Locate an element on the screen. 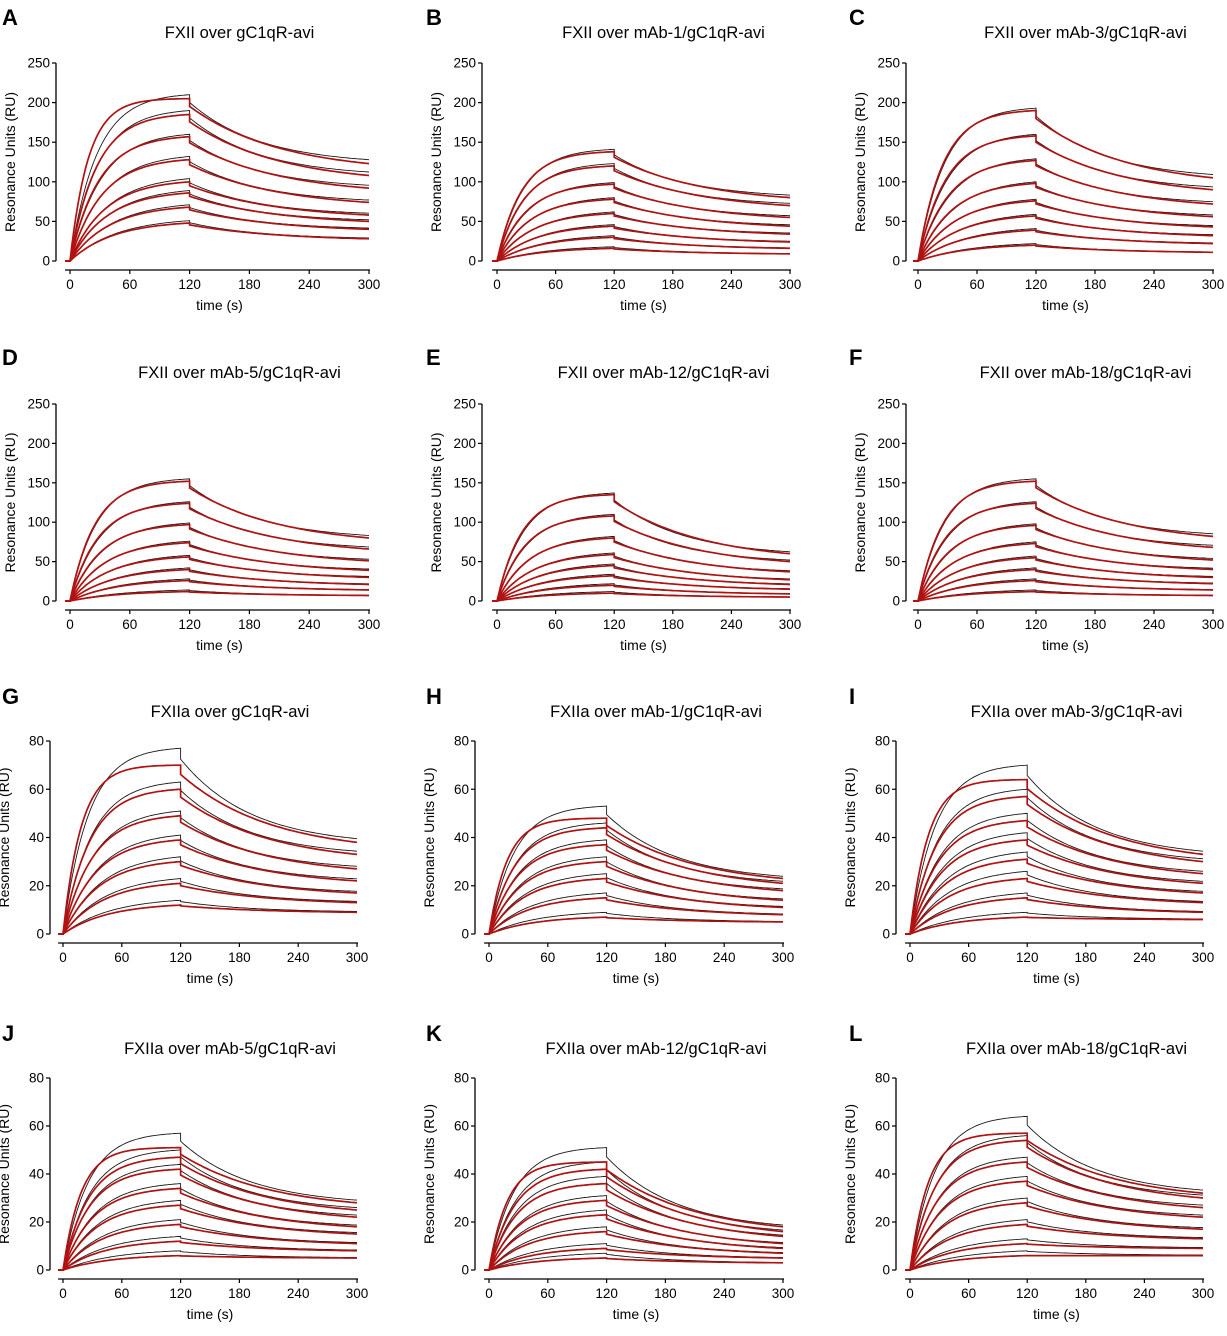 This screenshot has width=1227, height=1336. panel-title: FXII over mAb-12/gC1qR-avi is located at coordinates (664, 373).